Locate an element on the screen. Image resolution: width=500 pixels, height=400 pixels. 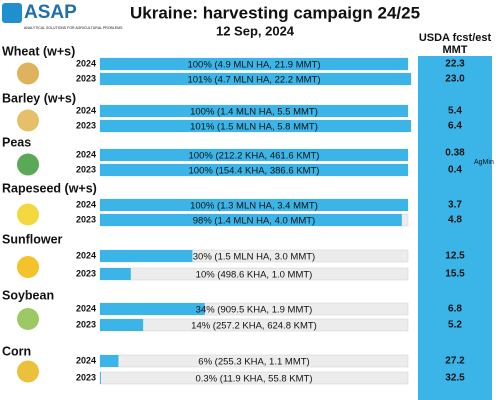
value-label: 100% (212.2 KHA, 461.6 KMT) is located at coordinates (254, 156).